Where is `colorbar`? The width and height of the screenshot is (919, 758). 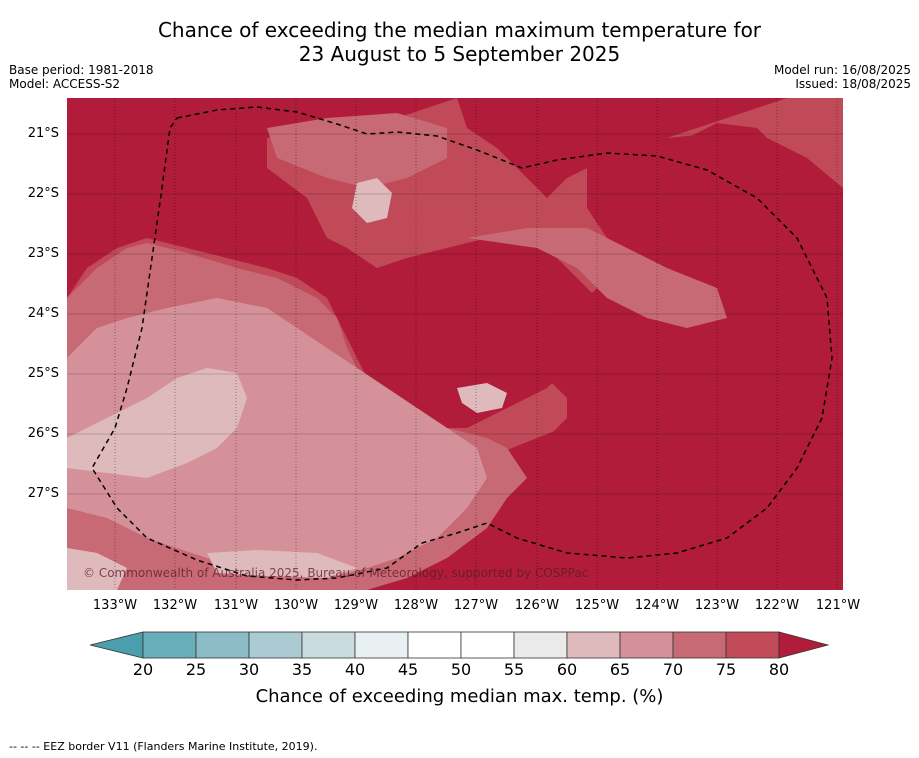 colorbar is located at coordinates (460, 645).